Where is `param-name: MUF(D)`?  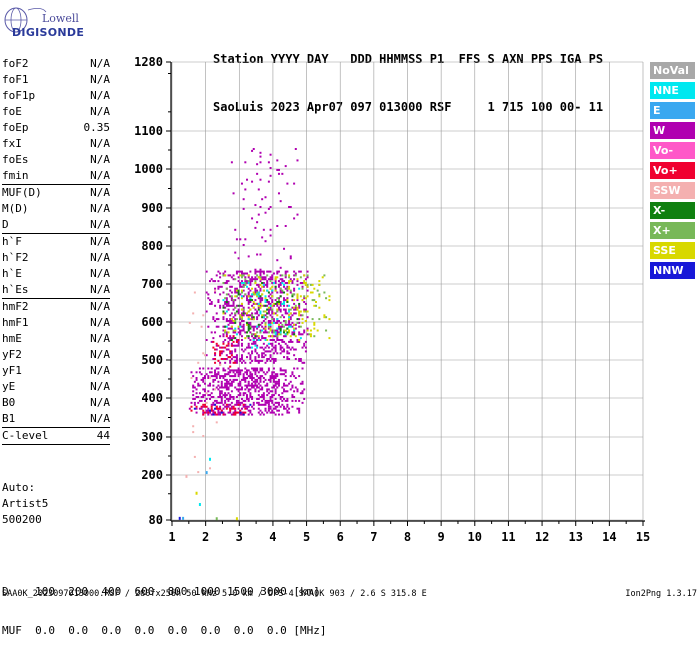
param-name: MUF(D) is located at coordinates (22, 192).